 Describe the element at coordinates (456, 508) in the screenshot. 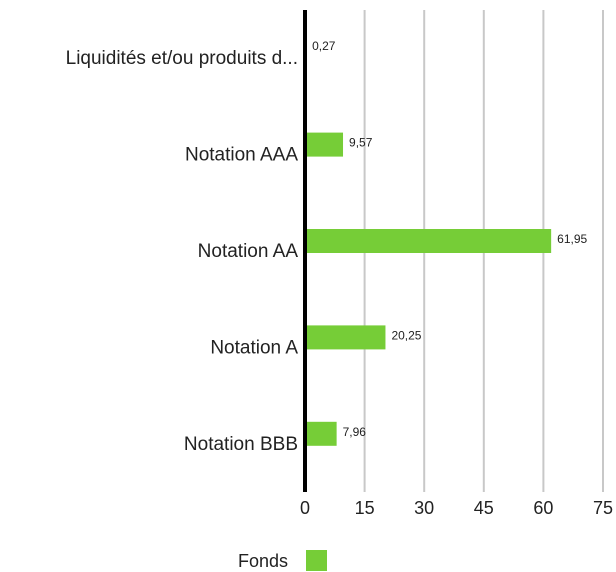

I see `x-tick-labels: 0 15 30 45 60 75` at that location.